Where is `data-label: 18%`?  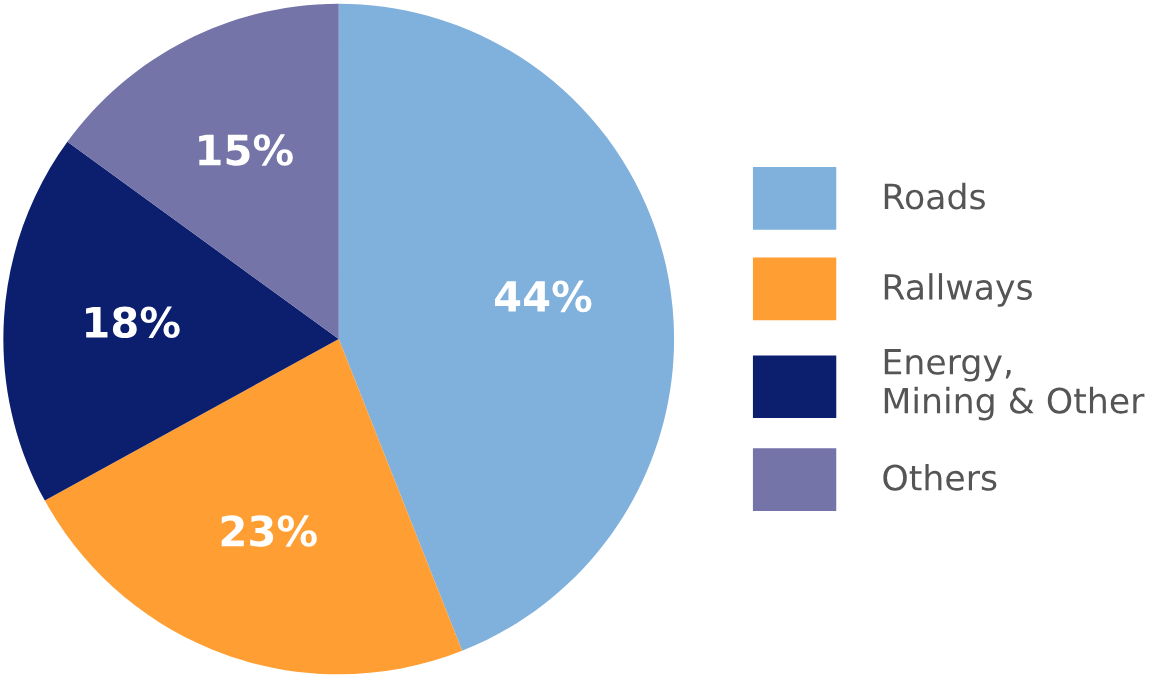
data-label: 18% is located at coordinates (133, 322).